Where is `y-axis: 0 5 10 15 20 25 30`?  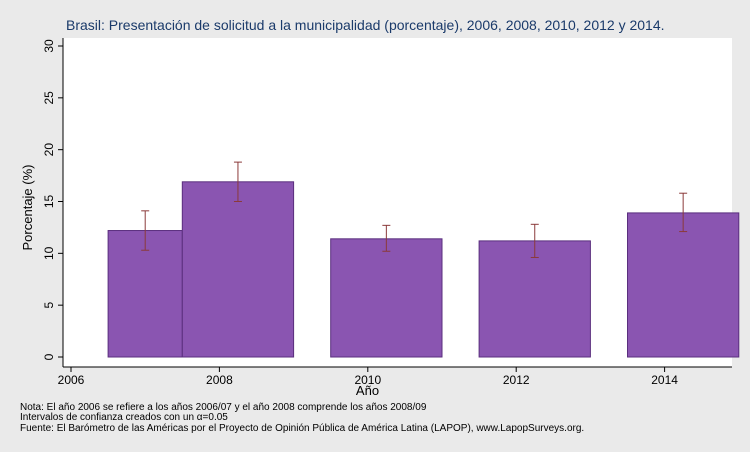
y-axis: 0 5 10 15 20 25 30 is located at coordinates (53, 202).